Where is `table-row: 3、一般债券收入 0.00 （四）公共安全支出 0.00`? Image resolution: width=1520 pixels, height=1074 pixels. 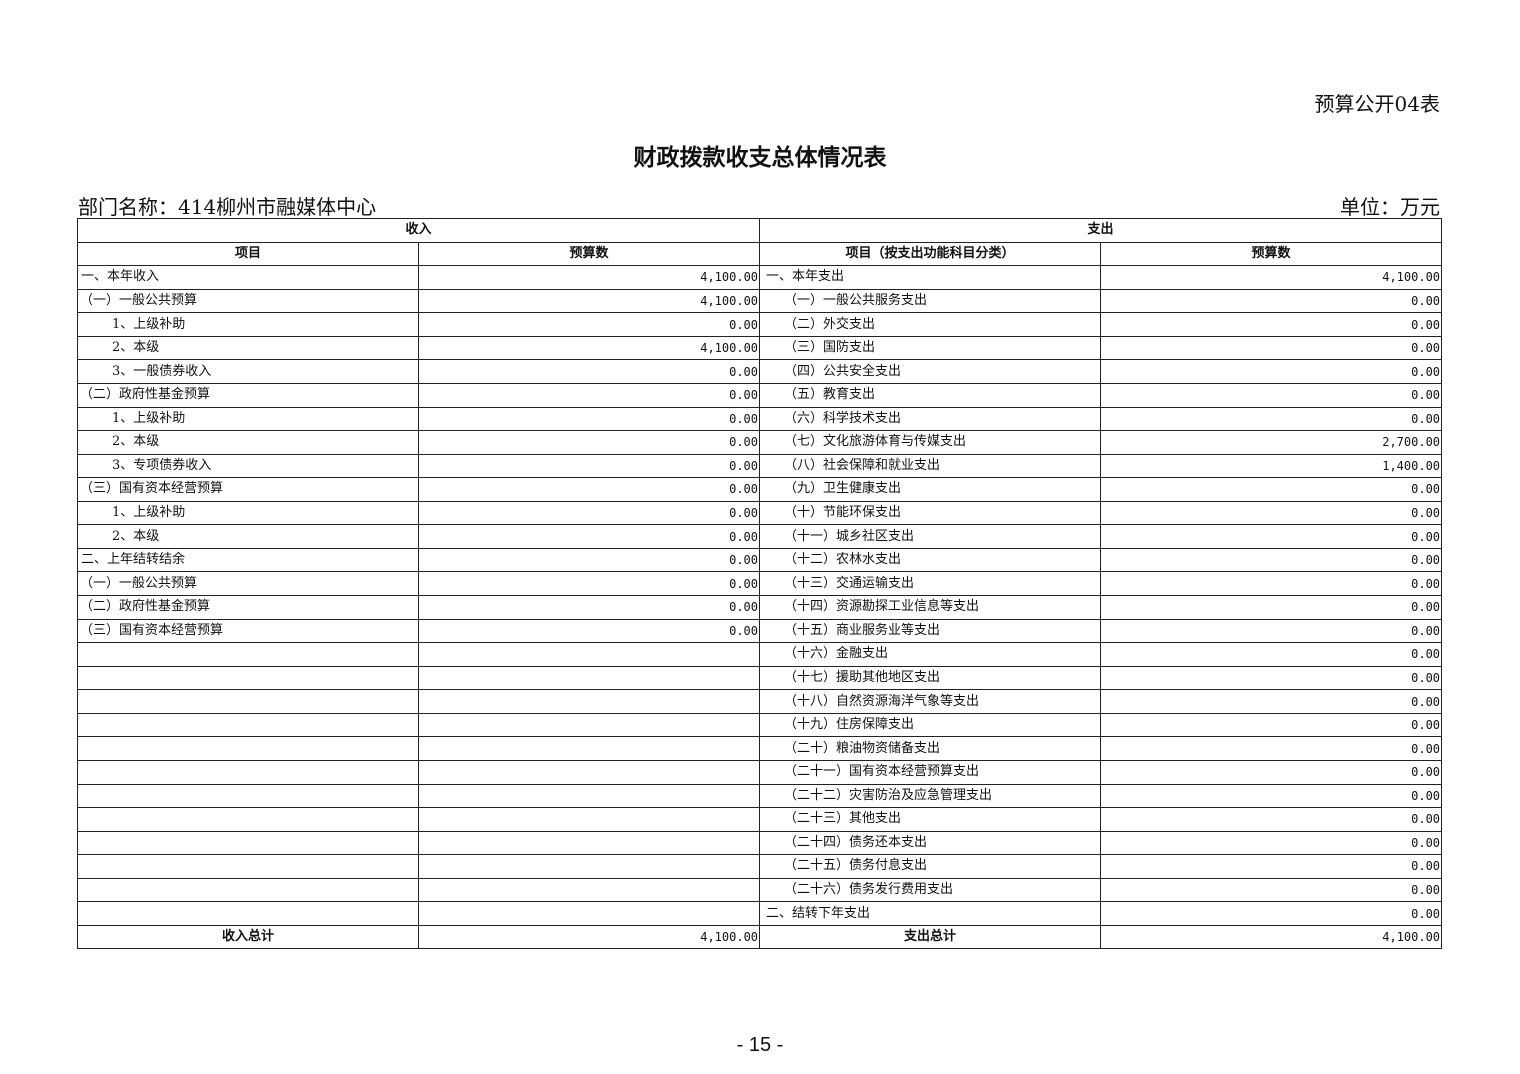 table-row: 3、一般债券收入 0.00 （四）公共安全支出 0.00 is located at coordinates (760, 371).